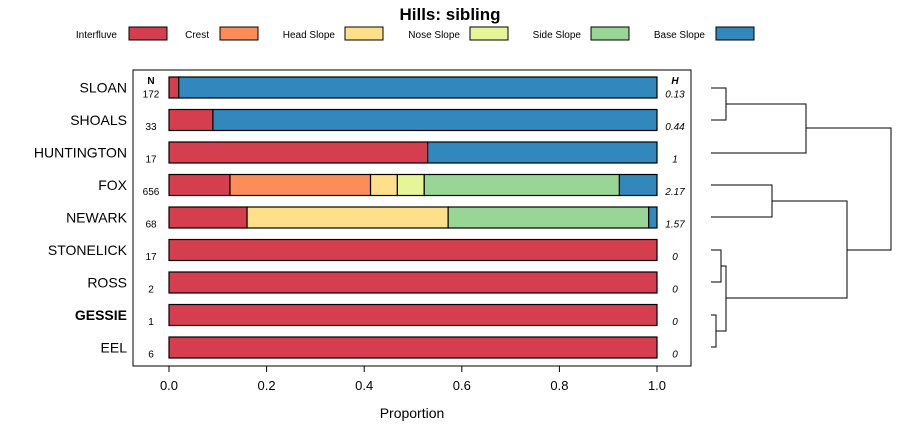  What do you see at coordinates (462, 385) in the screenshot?
I see `x-tick-label: 0.6` at bounding box center [462, 385].